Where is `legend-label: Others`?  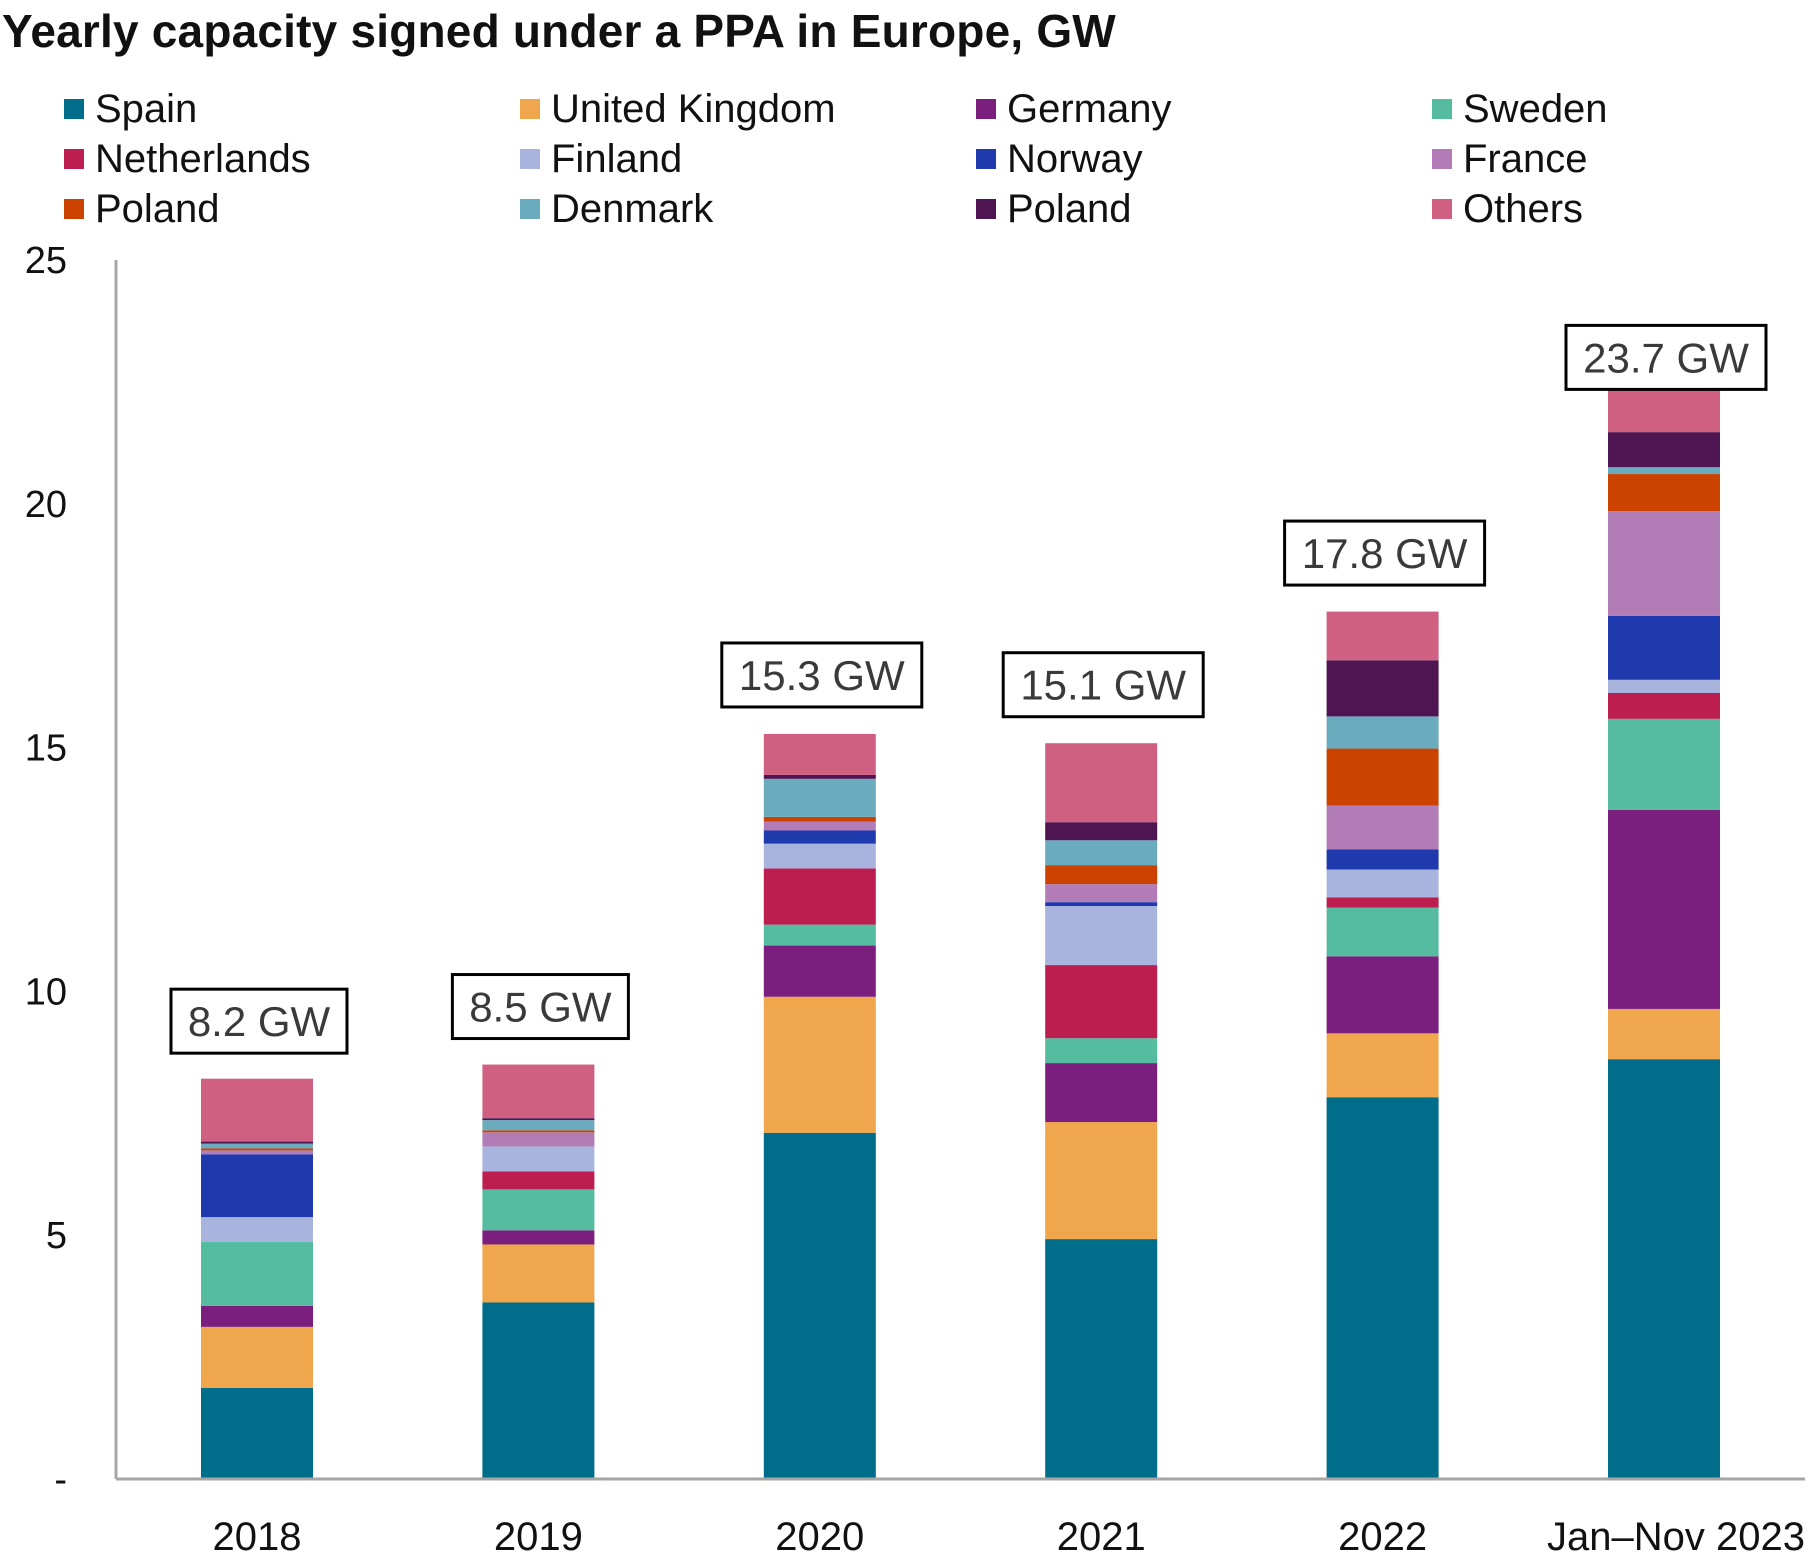 legend-label: Others is located at coordinates (1523, 208).